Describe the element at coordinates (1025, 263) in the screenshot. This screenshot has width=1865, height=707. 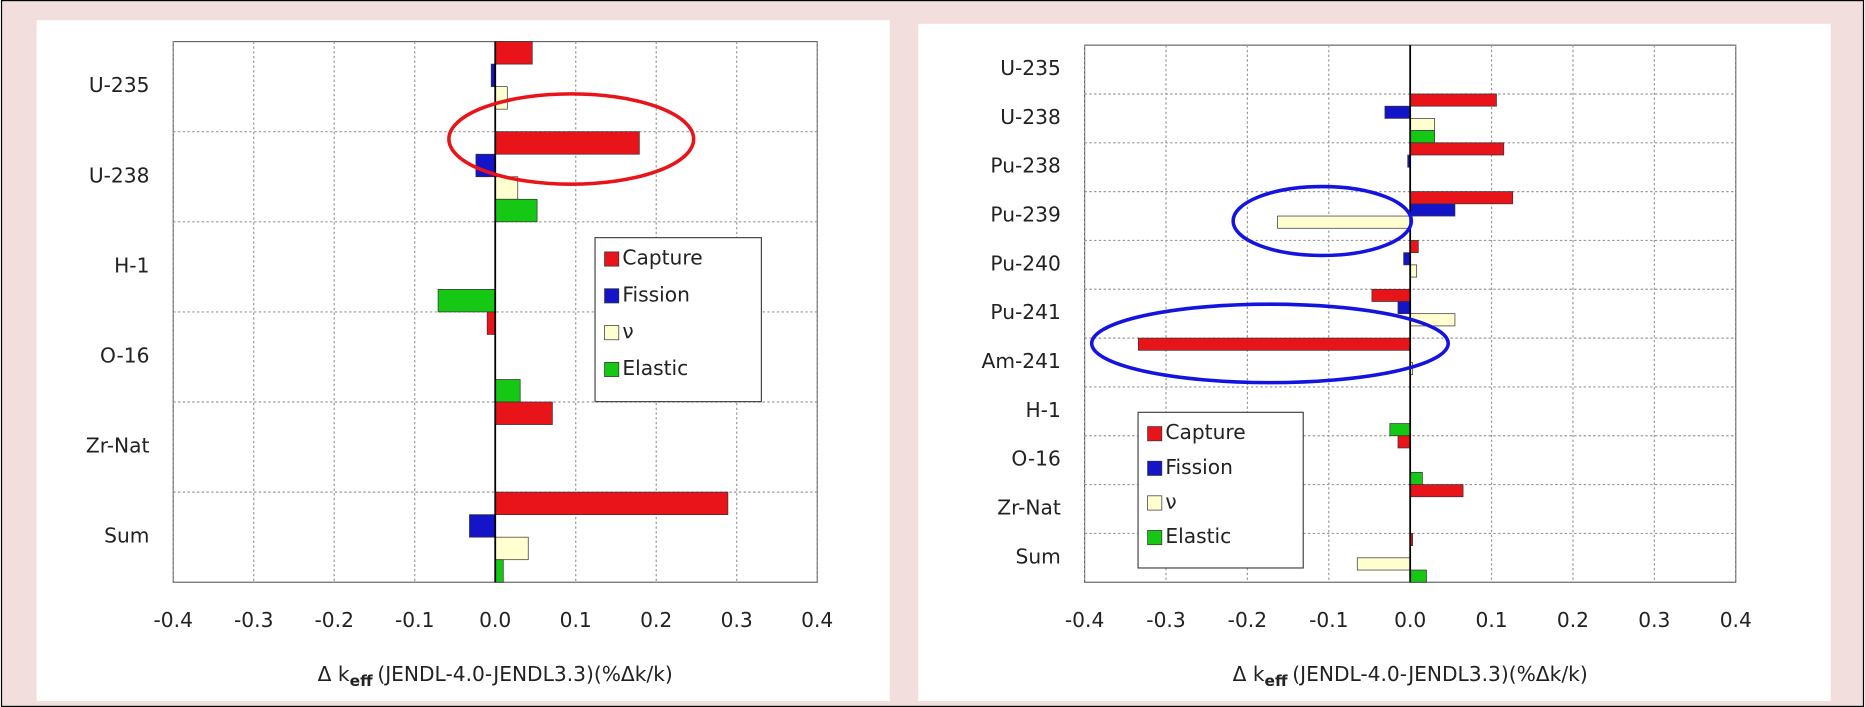
I see `y-tick-label: Pu-240` at that location.